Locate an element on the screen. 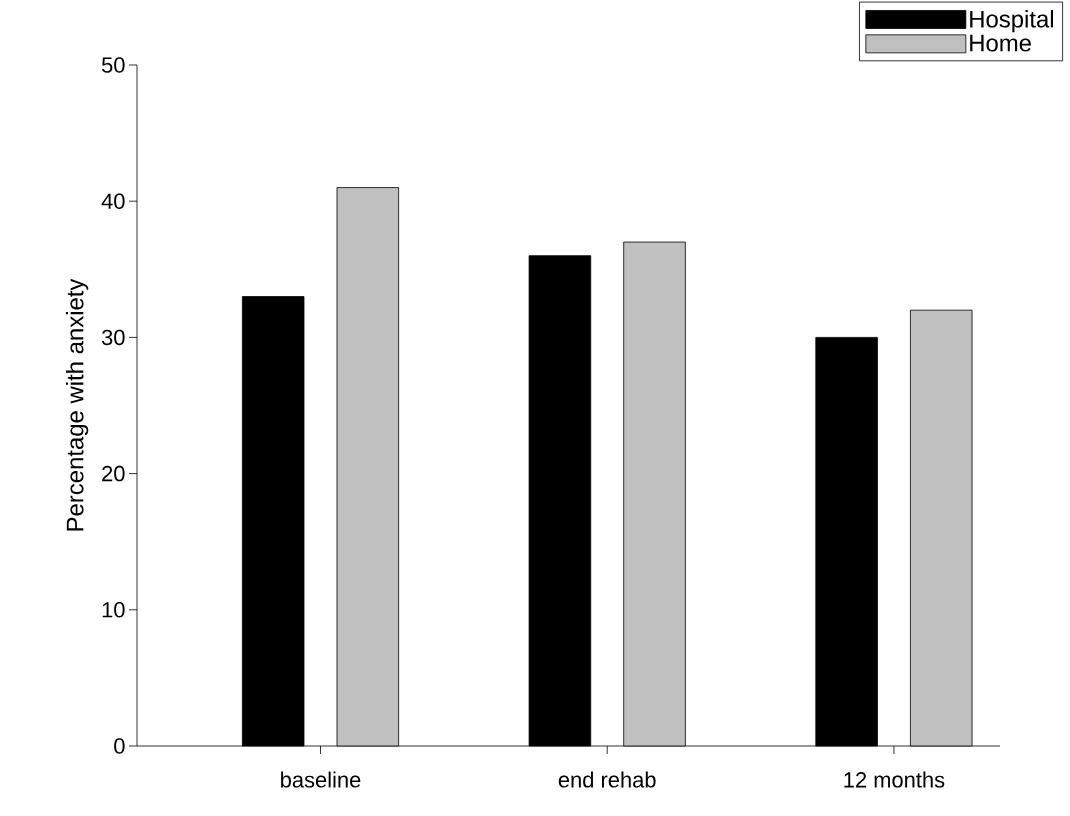 The image size is (1070, 816). x-tick-label: 12 months is located at coordinates (894, 779).